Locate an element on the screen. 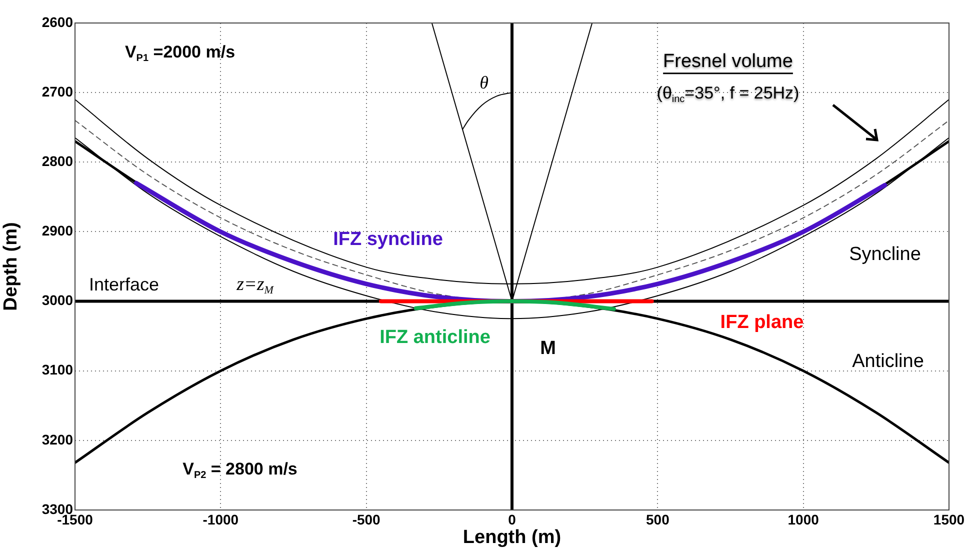 The height and width of the screenshot is (549, 971). y-tick-label: 3100 is located at coordinates (58, 370).